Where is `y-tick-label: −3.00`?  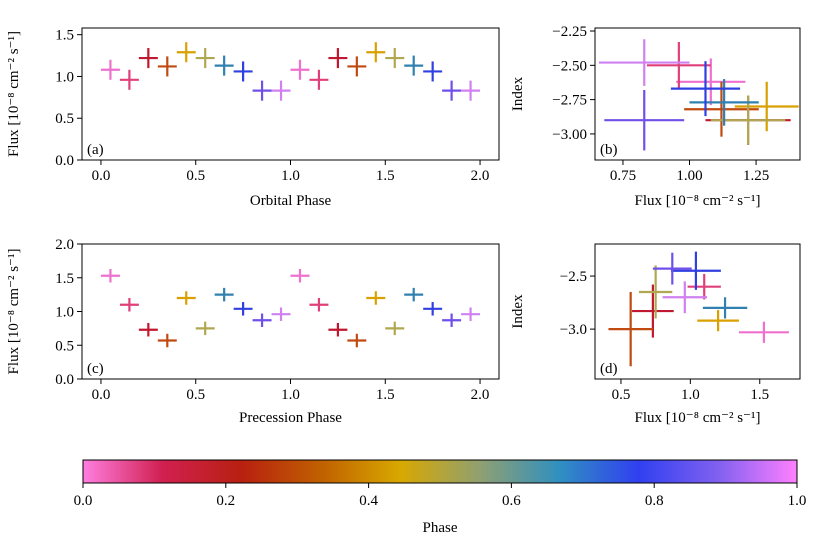
y-tick-label: −3.00 is located at coordinates (569, 135).